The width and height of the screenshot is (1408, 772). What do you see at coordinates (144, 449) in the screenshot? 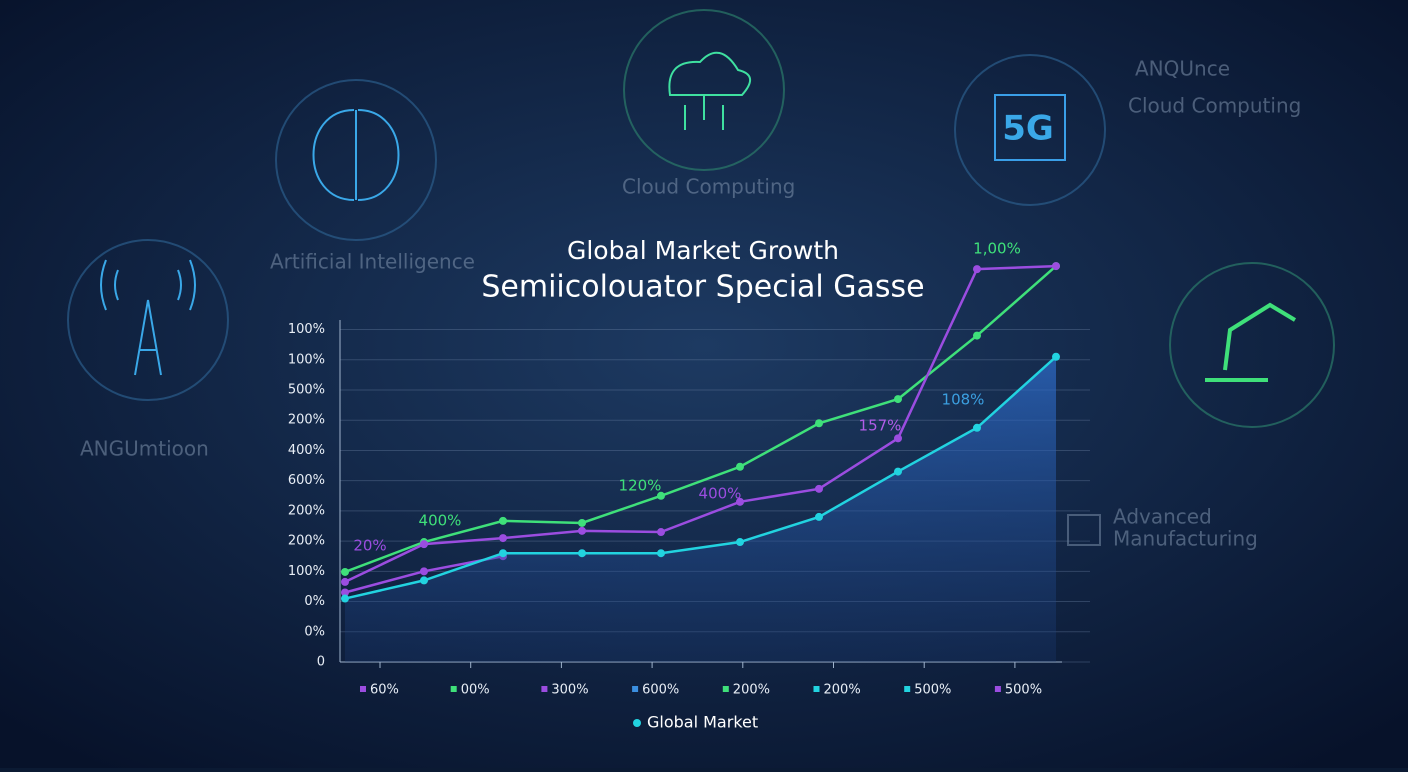
I see `bg-label: ANGUmtioon` at bounding box center [144, 449].